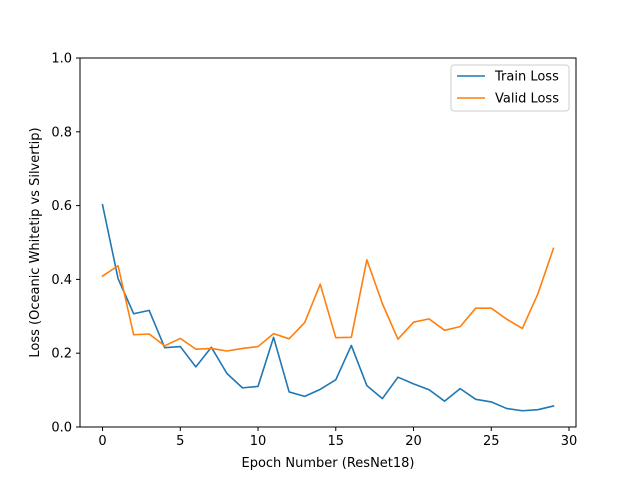 The height and width of the screenshot is (480, 640). Describe the element at coordinates (491, 441) in the screenshot. I see `x-tick-label: 25` at that location.